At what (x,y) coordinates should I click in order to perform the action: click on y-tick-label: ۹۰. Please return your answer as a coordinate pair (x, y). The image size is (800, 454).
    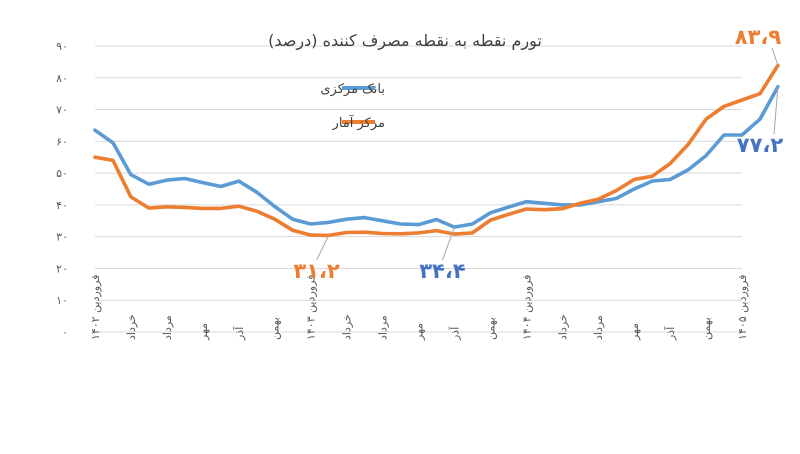
    Looking at the image, I should click on (62, 46).